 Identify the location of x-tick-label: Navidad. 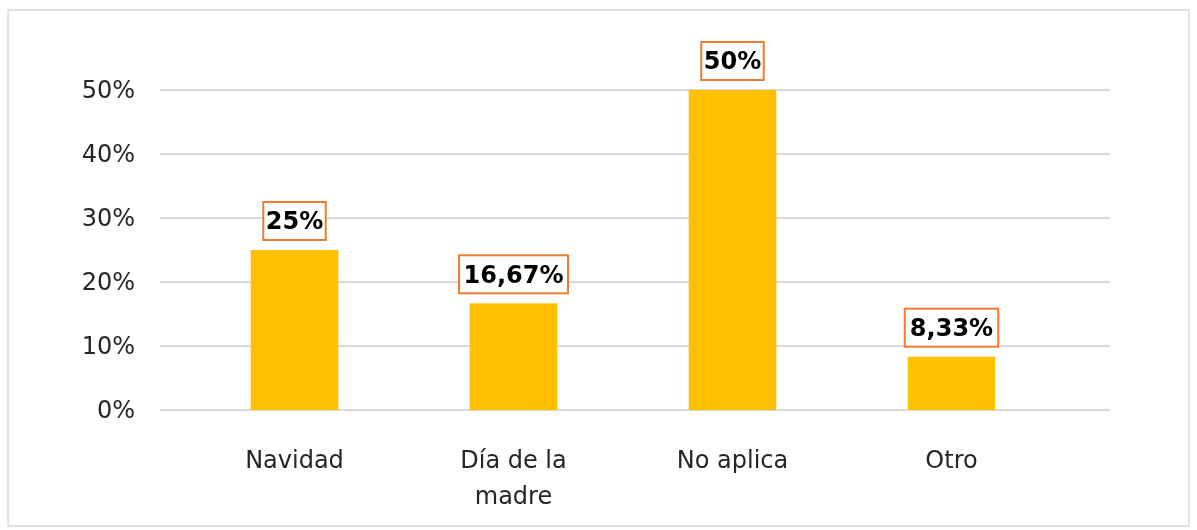
(294, 460).